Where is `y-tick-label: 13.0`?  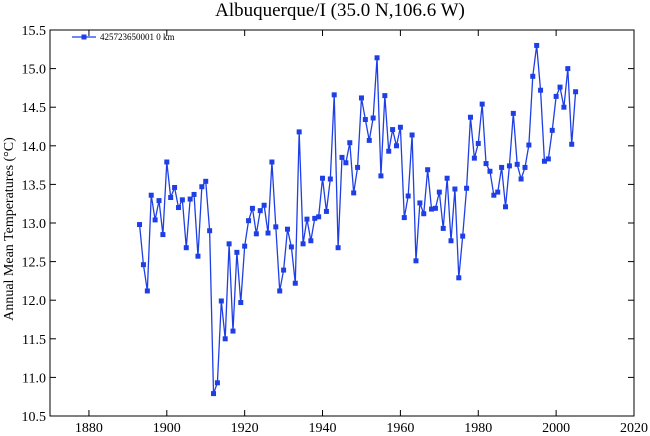
y-tick-label: 13.0 is located at coordinates (34, 224).